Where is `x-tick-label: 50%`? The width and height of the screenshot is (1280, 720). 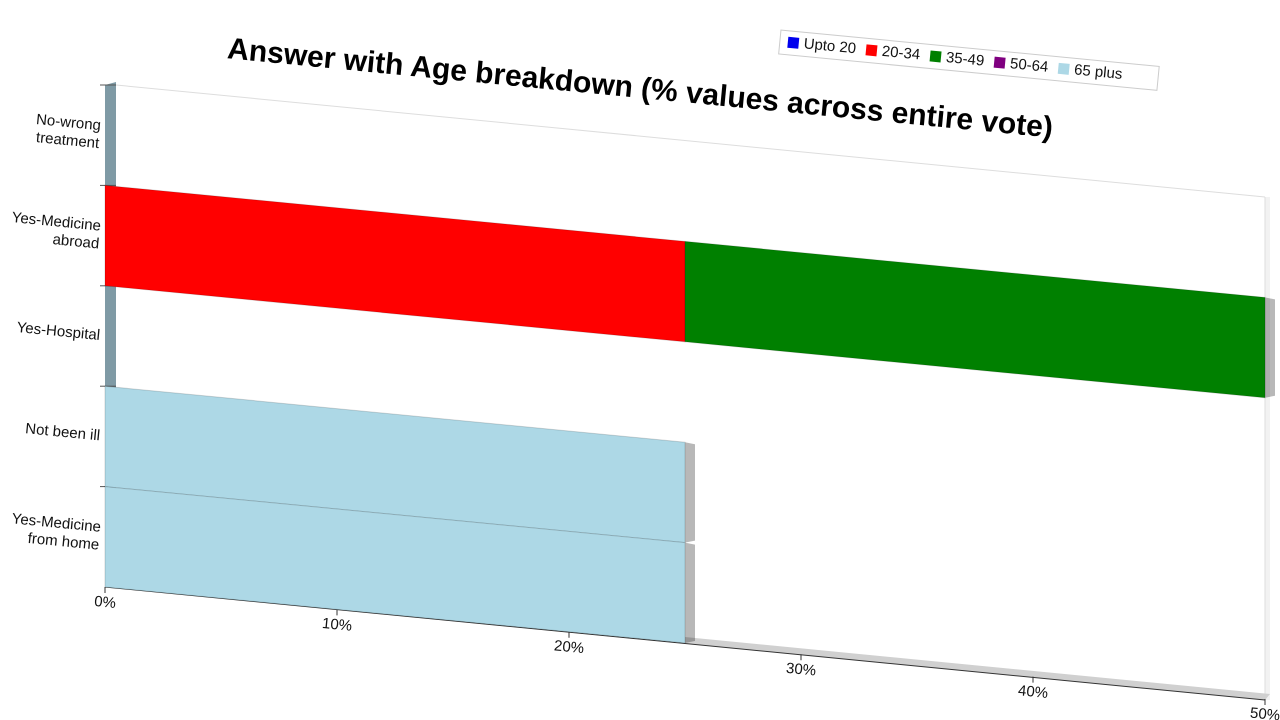
x-tick-label: 50% is located at coordinates (1264, 712).